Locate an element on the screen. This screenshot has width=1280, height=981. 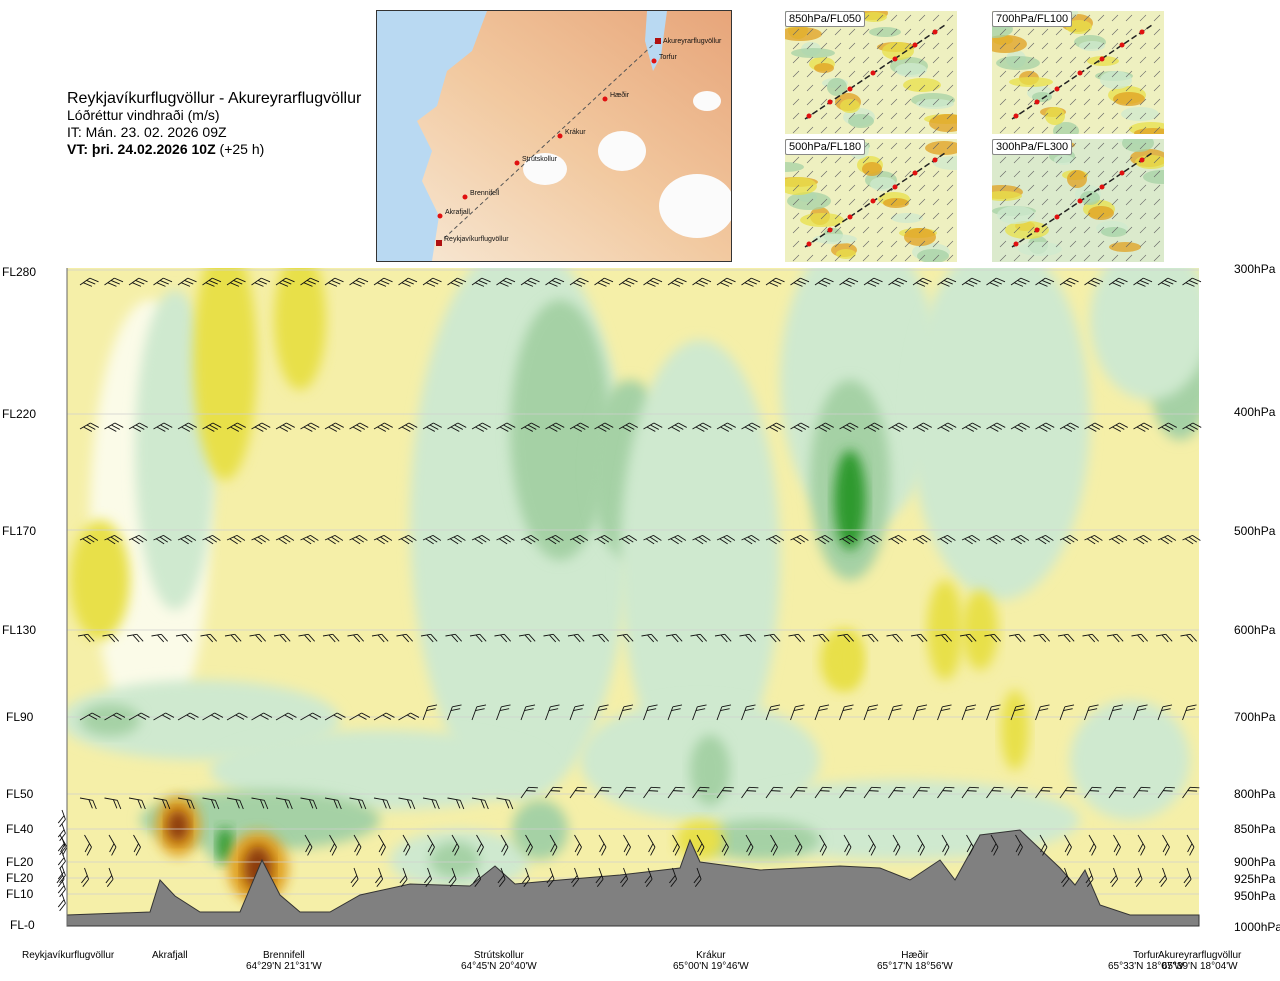
route-point-label: Hæðir is located at coordinates (620, 95).